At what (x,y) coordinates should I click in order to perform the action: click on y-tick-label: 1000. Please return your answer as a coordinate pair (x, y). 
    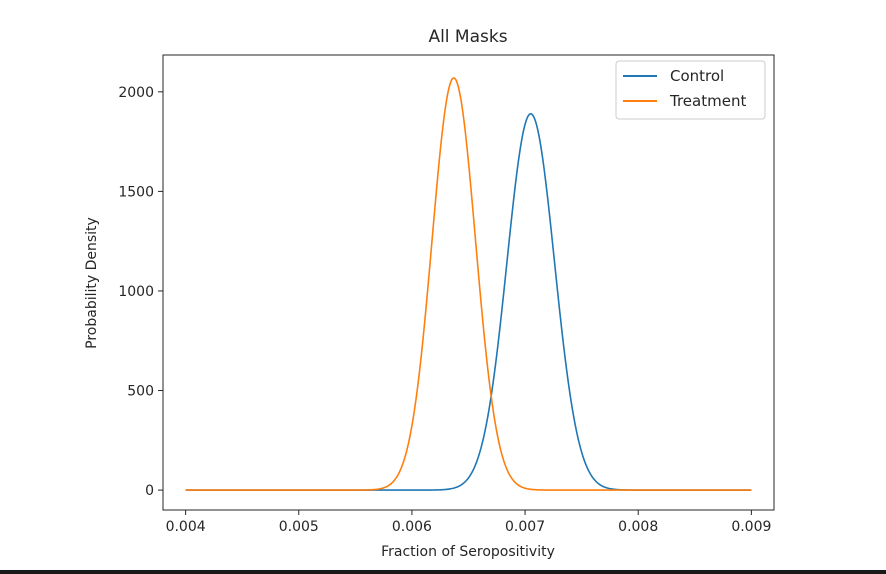
    Looking at the image, I should click on (136, 292).